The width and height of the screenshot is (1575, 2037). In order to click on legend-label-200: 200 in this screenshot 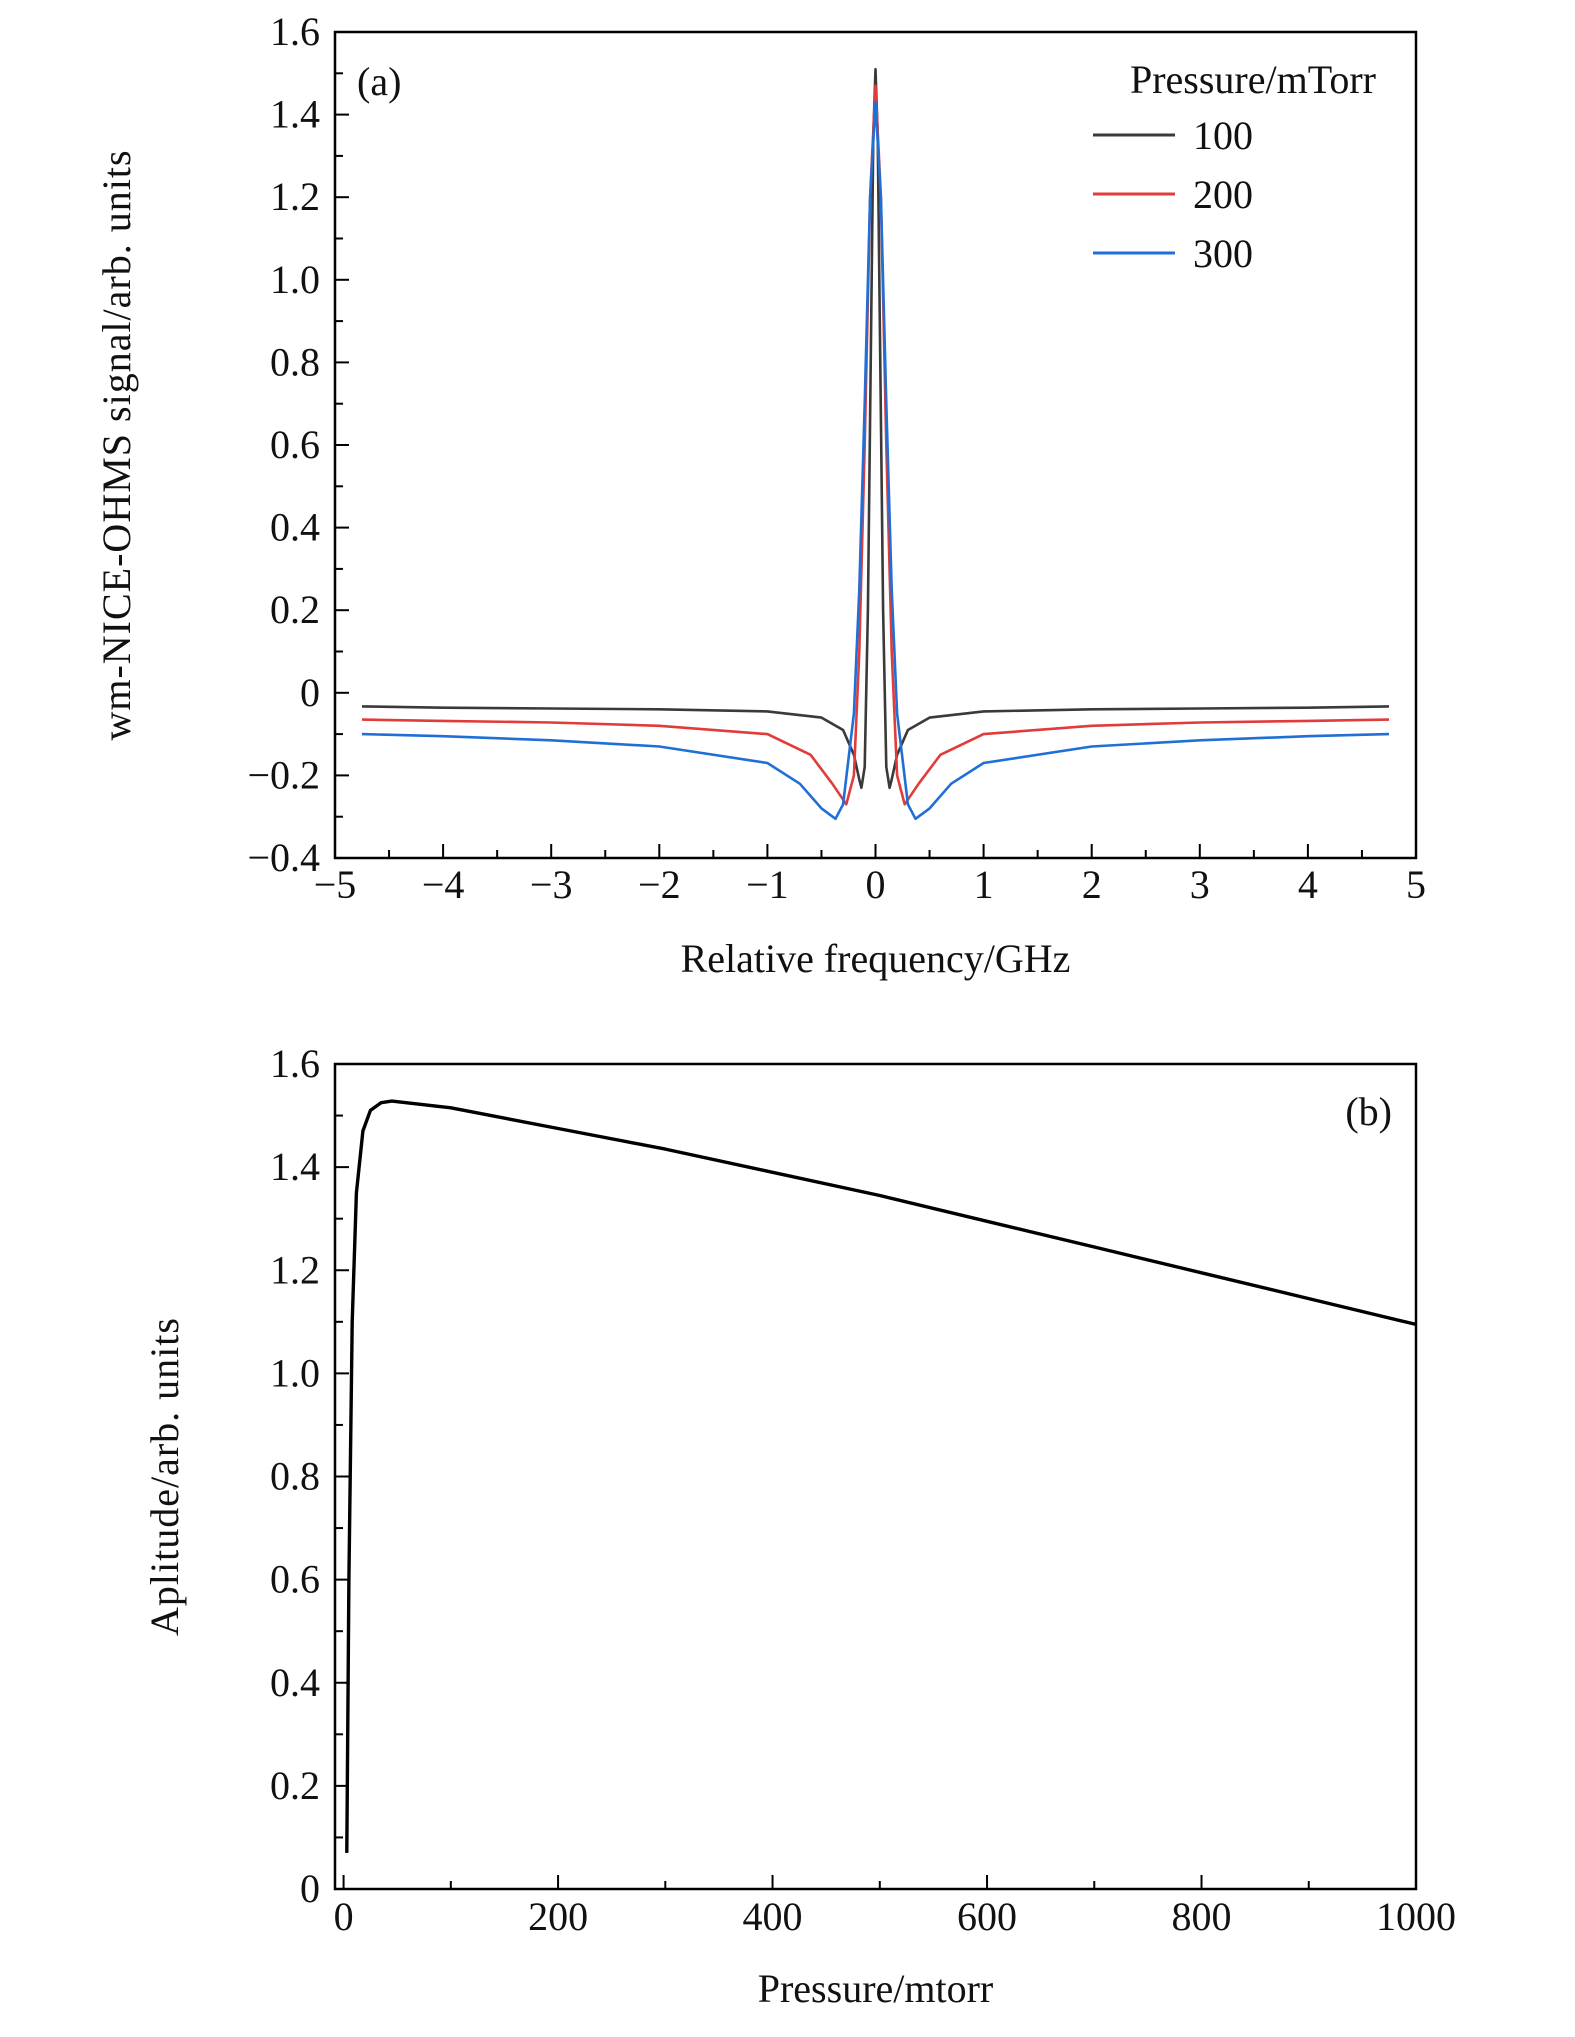, I will do `click(1223, 194)`.